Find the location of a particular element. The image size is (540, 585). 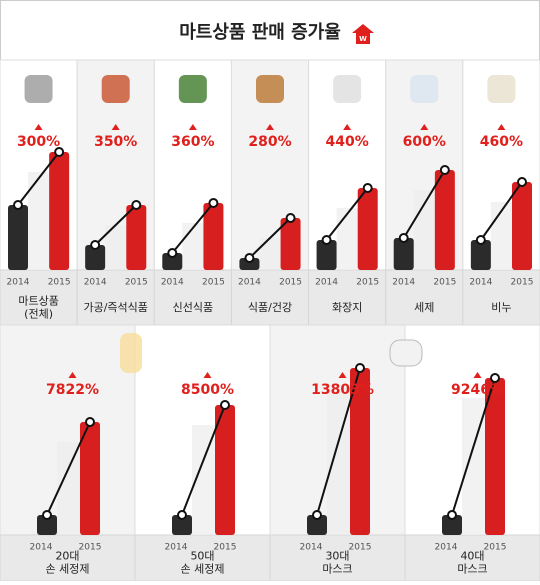

category-label: 비누 is located at coordinates (501, 307).